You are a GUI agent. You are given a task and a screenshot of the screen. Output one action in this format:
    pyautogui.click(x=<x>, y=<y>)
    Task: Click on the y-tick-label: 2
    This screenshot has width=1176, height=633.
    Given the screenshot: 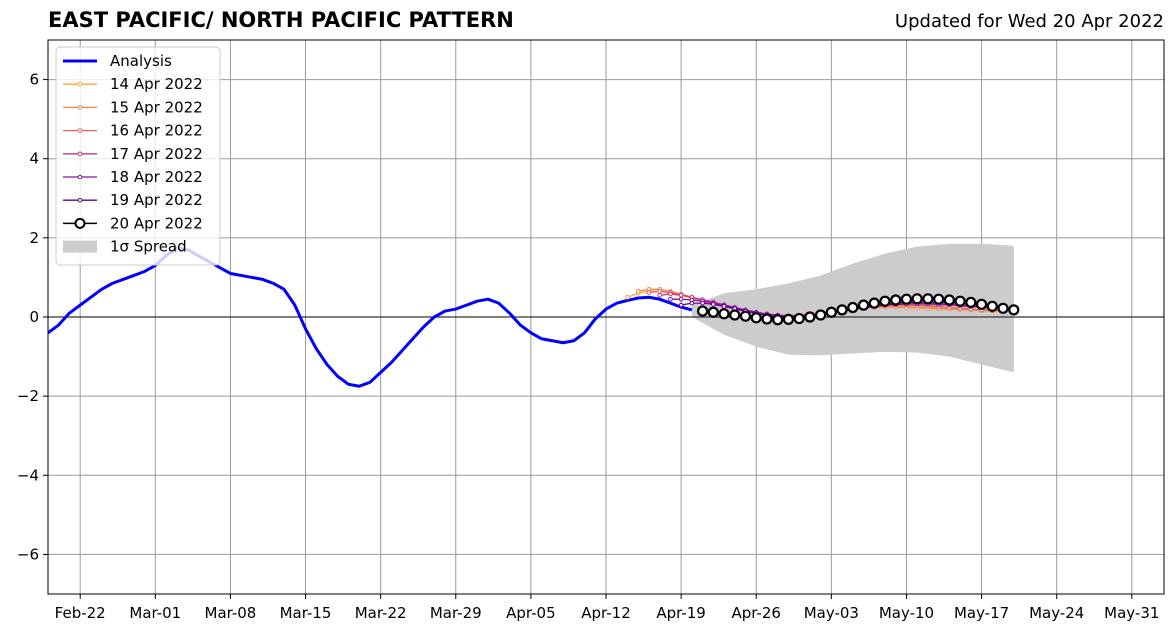 What is the action you would take?
    pyautogui.click(x=34, y=238)
    